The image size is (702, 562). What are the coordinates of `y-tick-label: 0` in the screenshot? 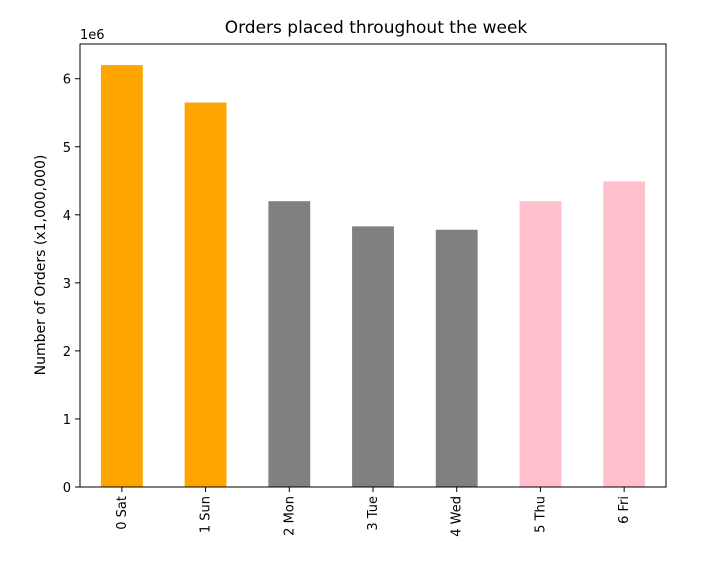 It's located at (67, 488).